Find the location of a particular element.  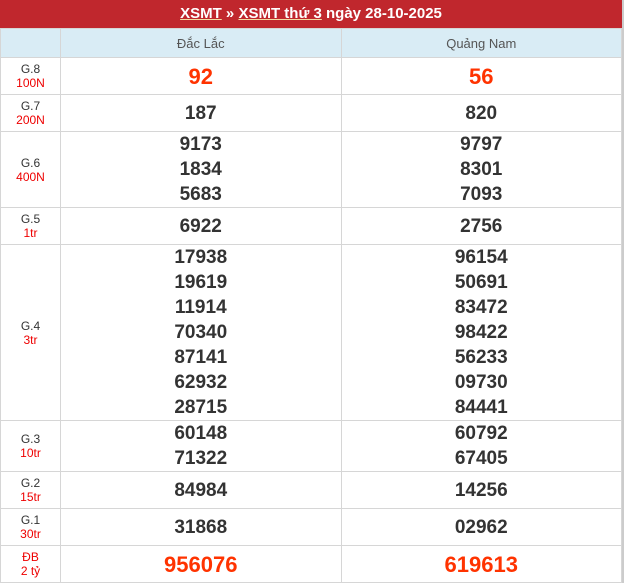

prize-label: ĐB 2 tỷ is located at coordinates (30, 564).